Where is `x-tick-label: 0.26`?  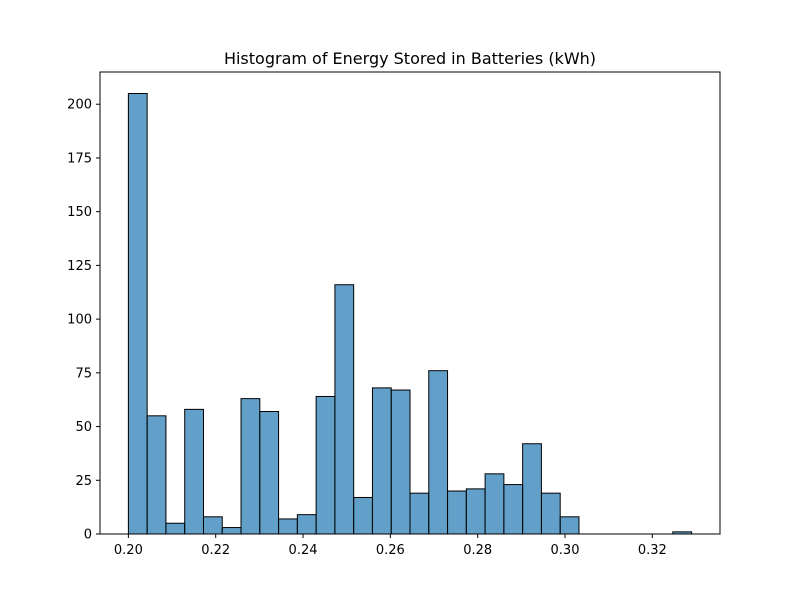
x-tick-label: 0.26 is located at coordinates (390, 550).